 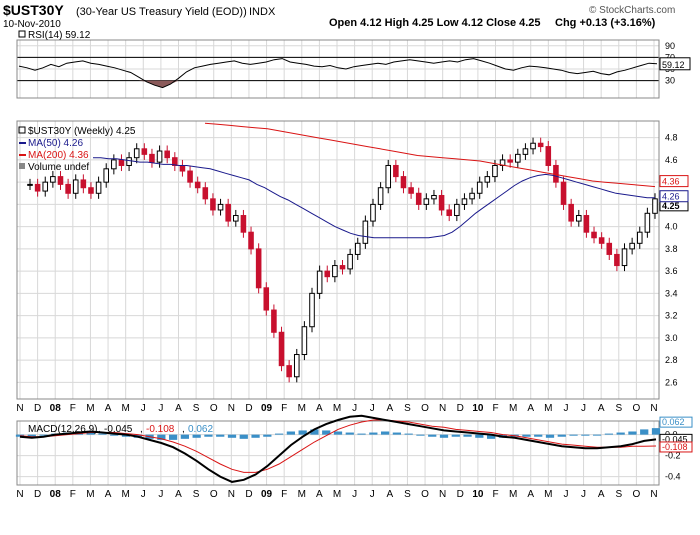 I want to click on rsi-legend: RSI(14) 59.12, so click(x=59, y=35).